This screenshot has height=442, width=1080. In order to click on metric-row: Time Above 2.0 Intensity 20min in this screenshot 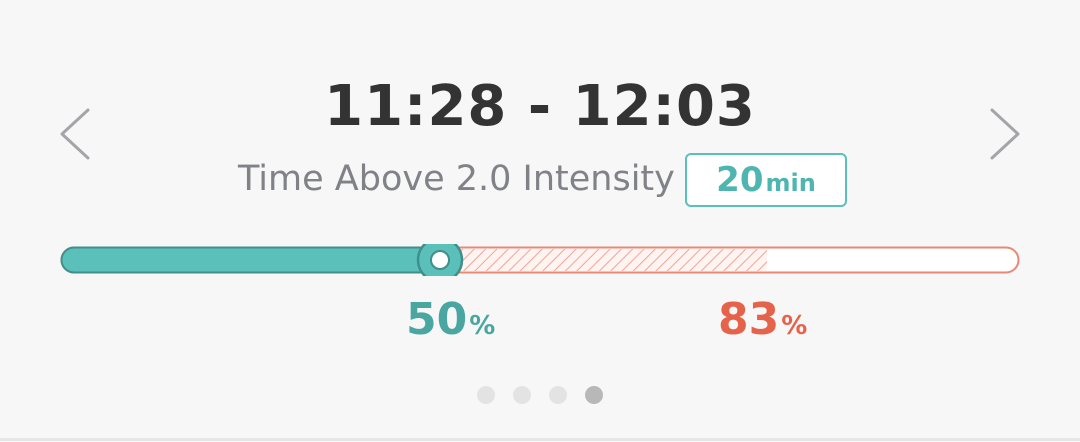, I will do `click(540, 180)`.